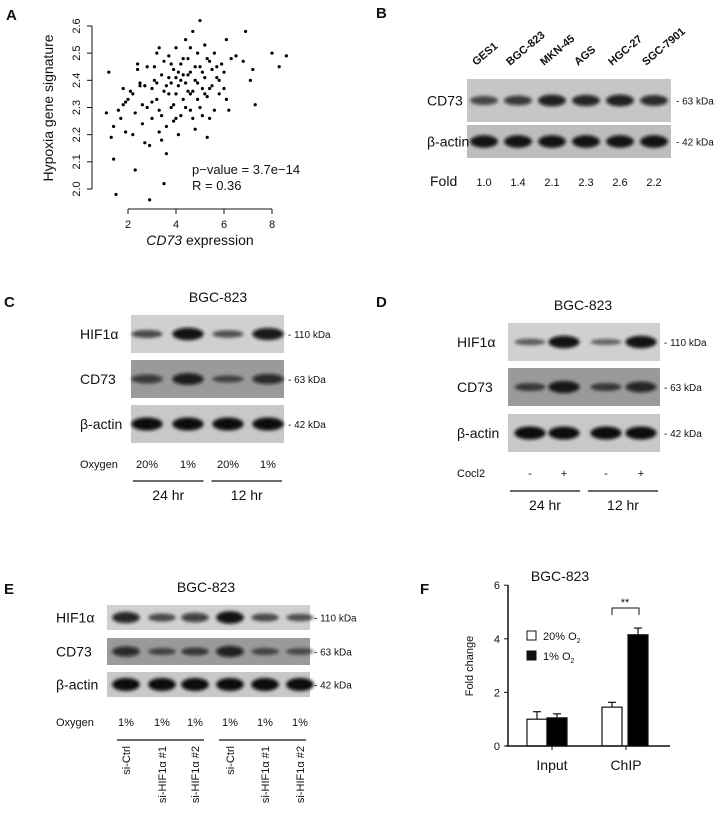 The image size is (724, 821). Describe the element at coordinates (272, 225) in the screenshot. I see `x-tick-label: 8` at that location.